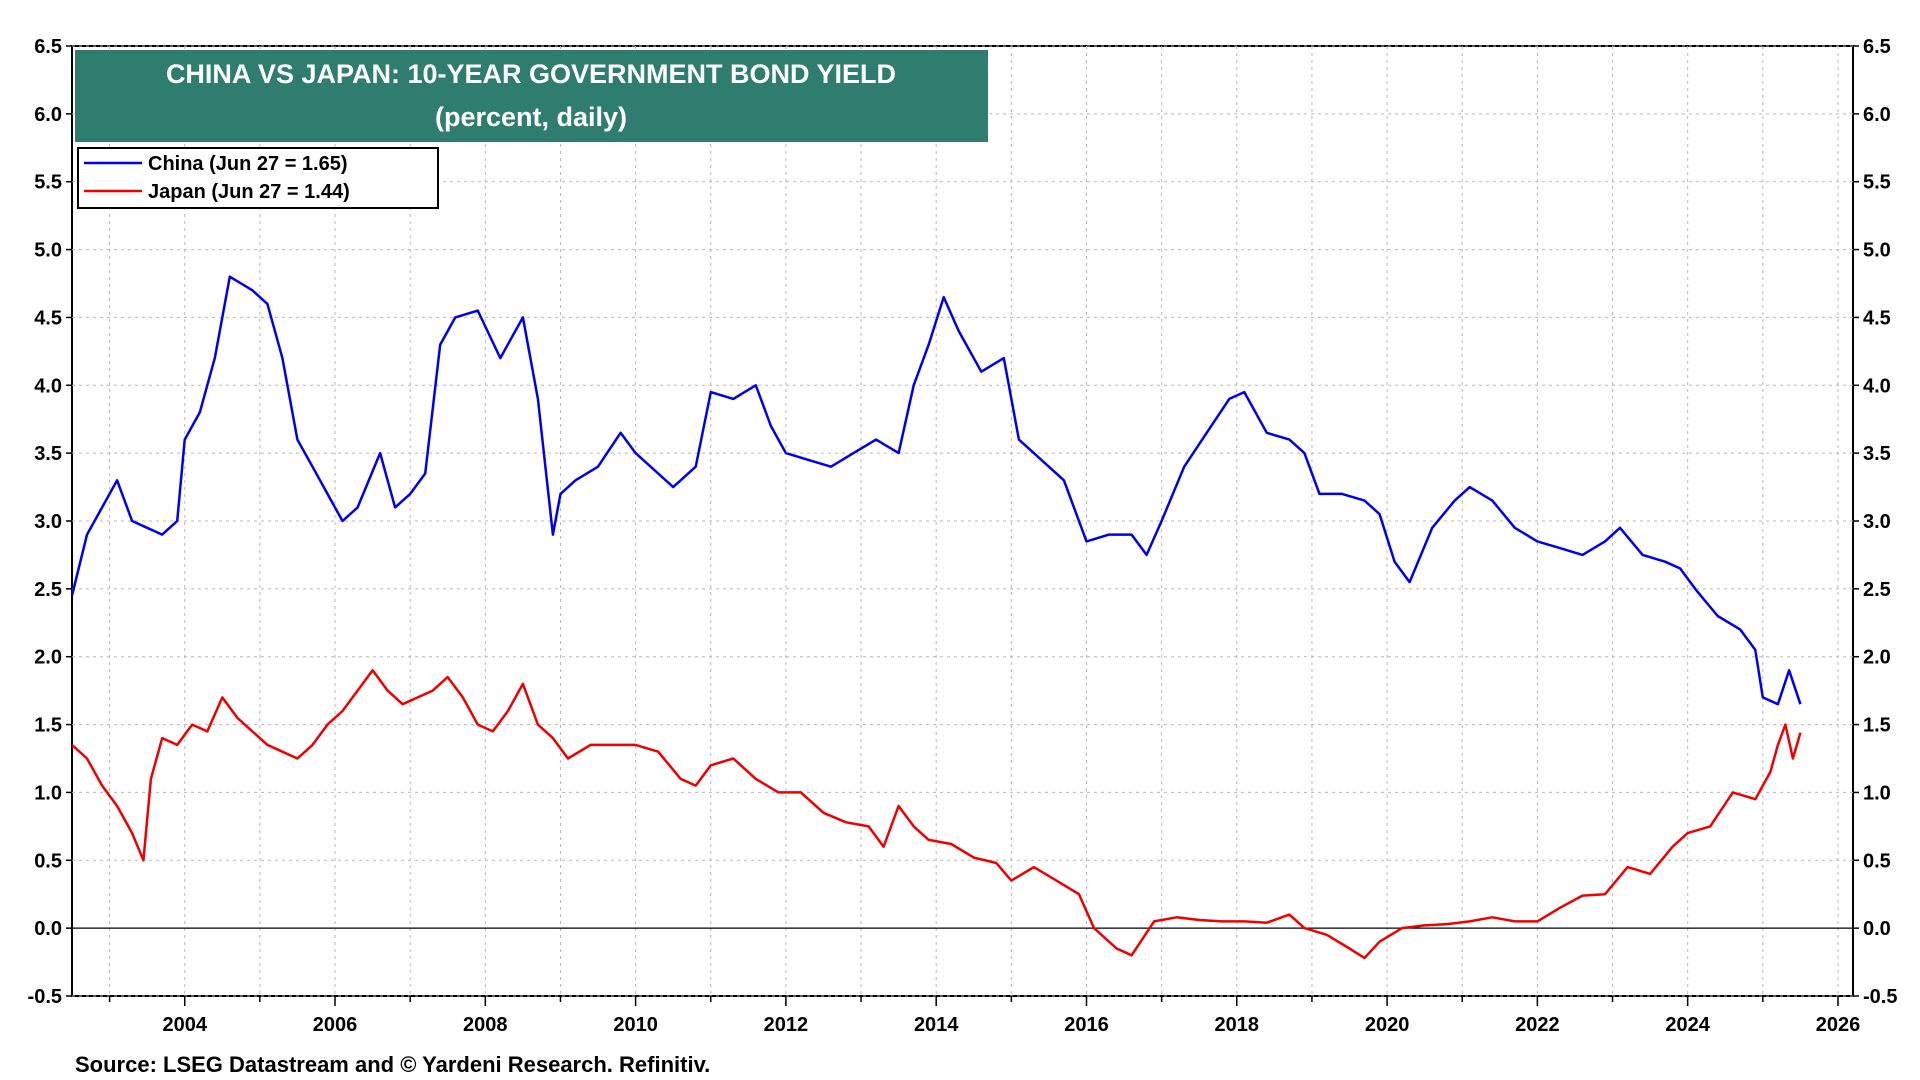  Describe the element at coordinates (48, 251) in the screenshot. I see `y-tick-label-left: 5.0` at that location.